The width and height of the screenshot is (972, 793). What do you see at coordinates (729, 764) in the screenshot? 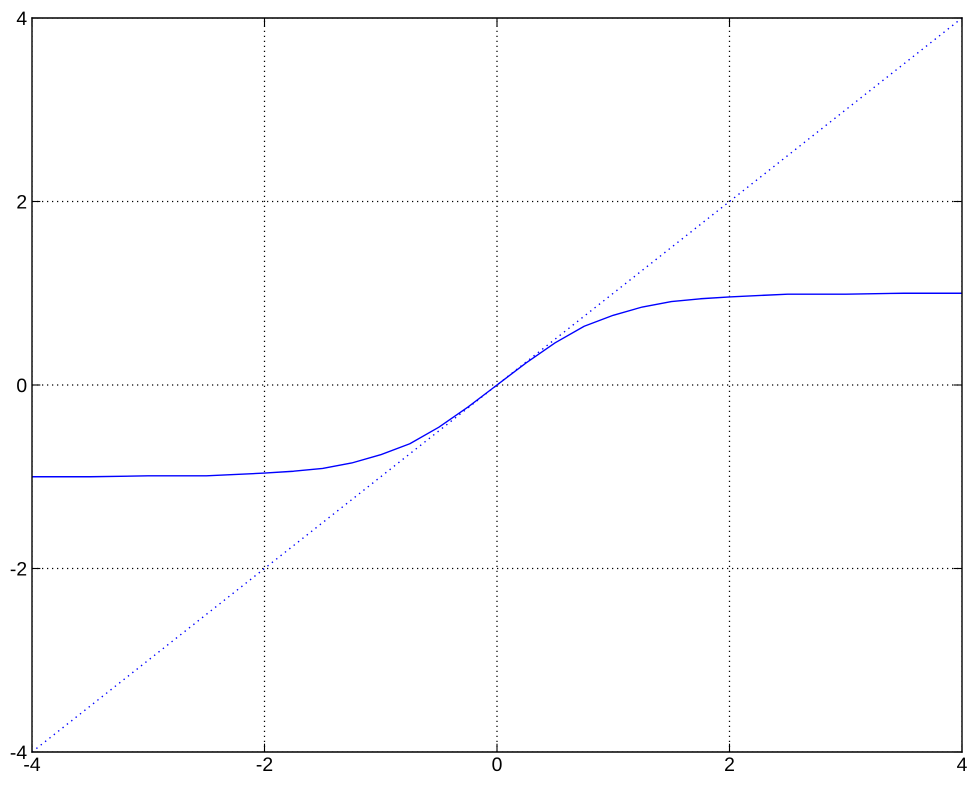
I see `x-tick-label: 2` at bounding box center [729, 764].